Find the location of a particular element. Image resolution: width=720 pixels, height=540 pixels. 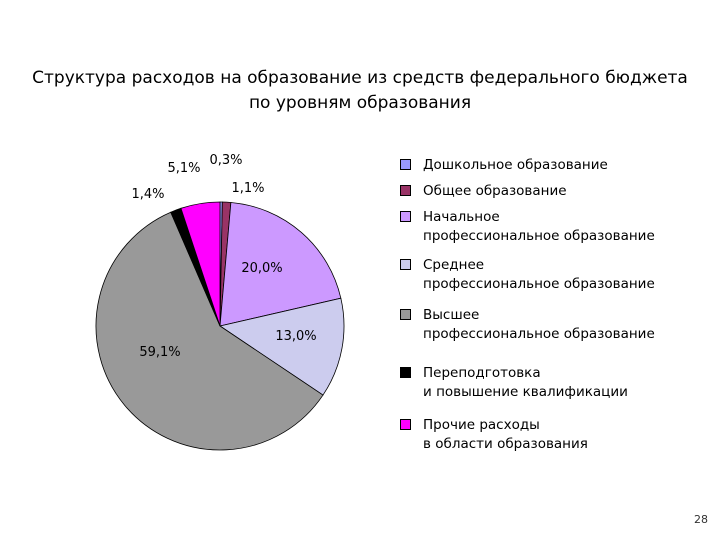

legend-item-1: Общее образование is located at coordinates (483, 191).